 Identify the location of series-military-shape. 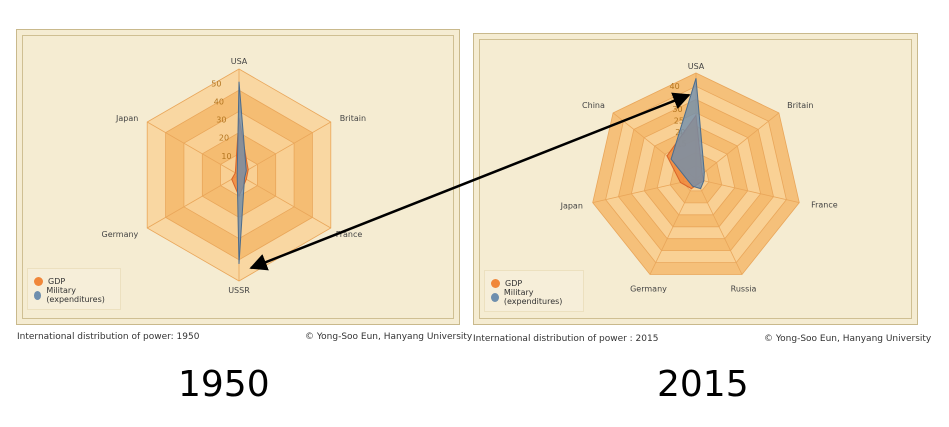
(241, 173).